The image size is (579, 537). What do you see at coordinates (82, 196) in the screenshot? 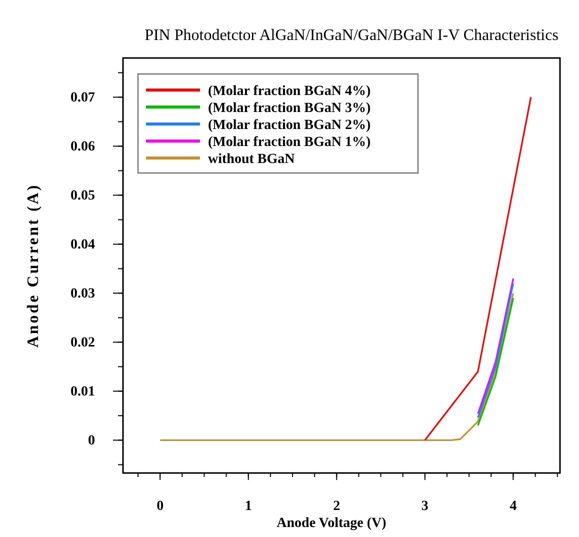
I see `y-tick-label: 0.05` at bounding box center [82, 196].